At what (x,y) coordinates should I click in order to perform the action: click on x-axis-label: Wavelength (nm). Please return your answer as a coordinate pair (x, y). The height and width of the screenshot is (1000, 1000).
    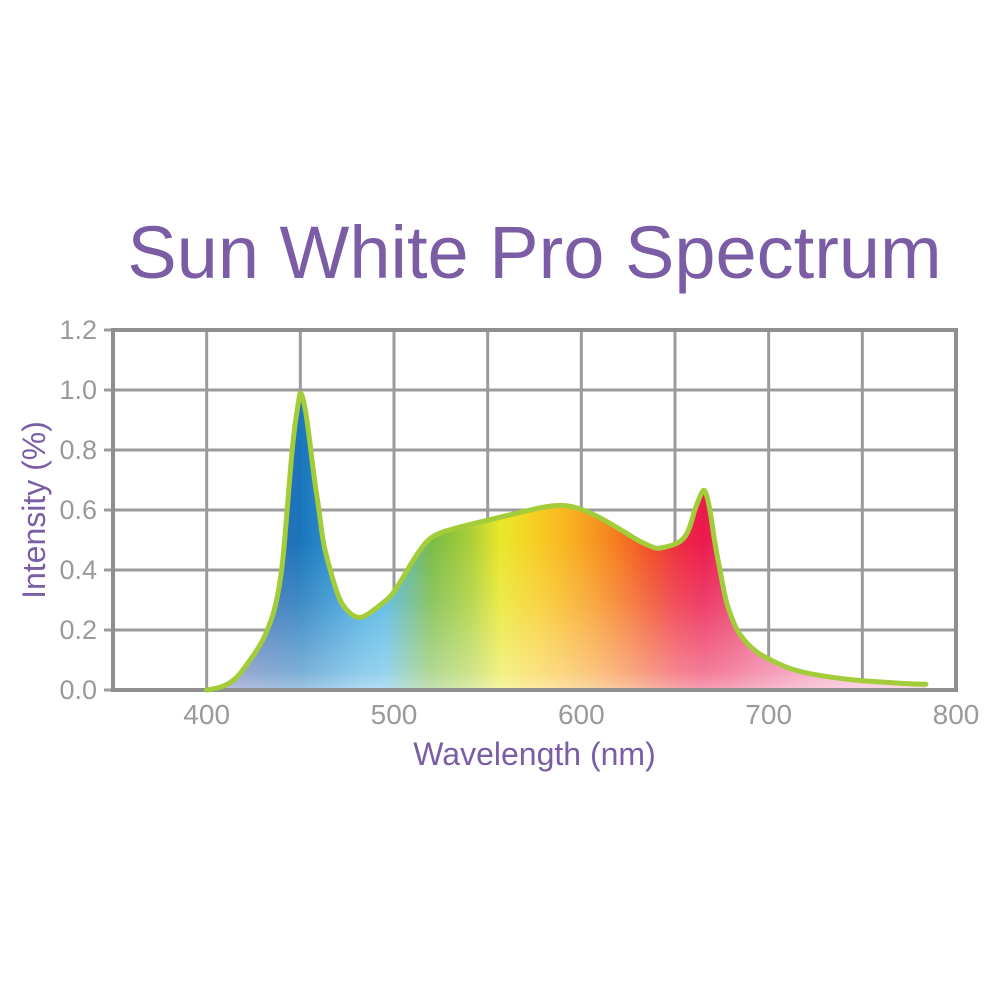
    Looking at the image, I should click on (534, 754).